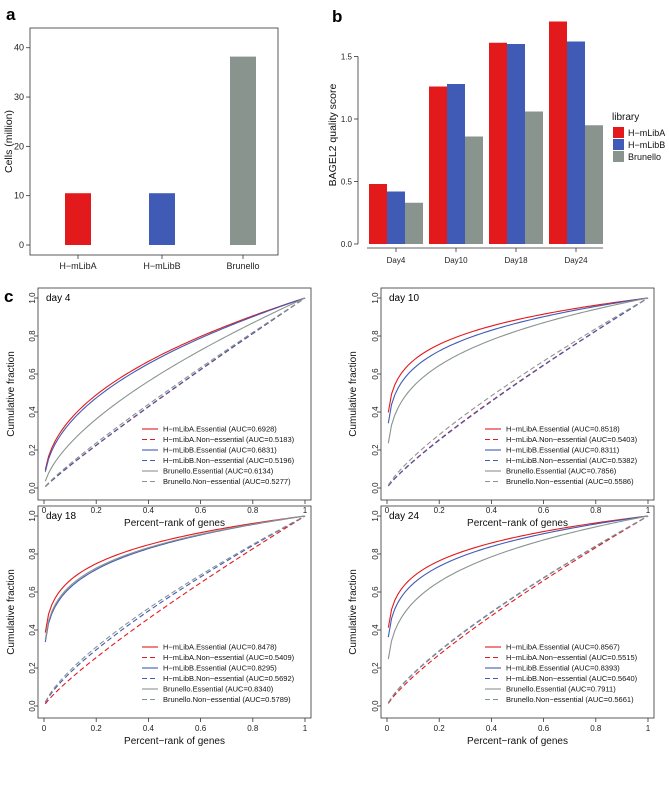 This screenshot has width=669, height=787. What do you see at coordinates (218, 471) in the screenshot?
I see `chart-c-legend-label: Brunello.Essential (AUC=0.6134)` at bounding box center [218, 471].